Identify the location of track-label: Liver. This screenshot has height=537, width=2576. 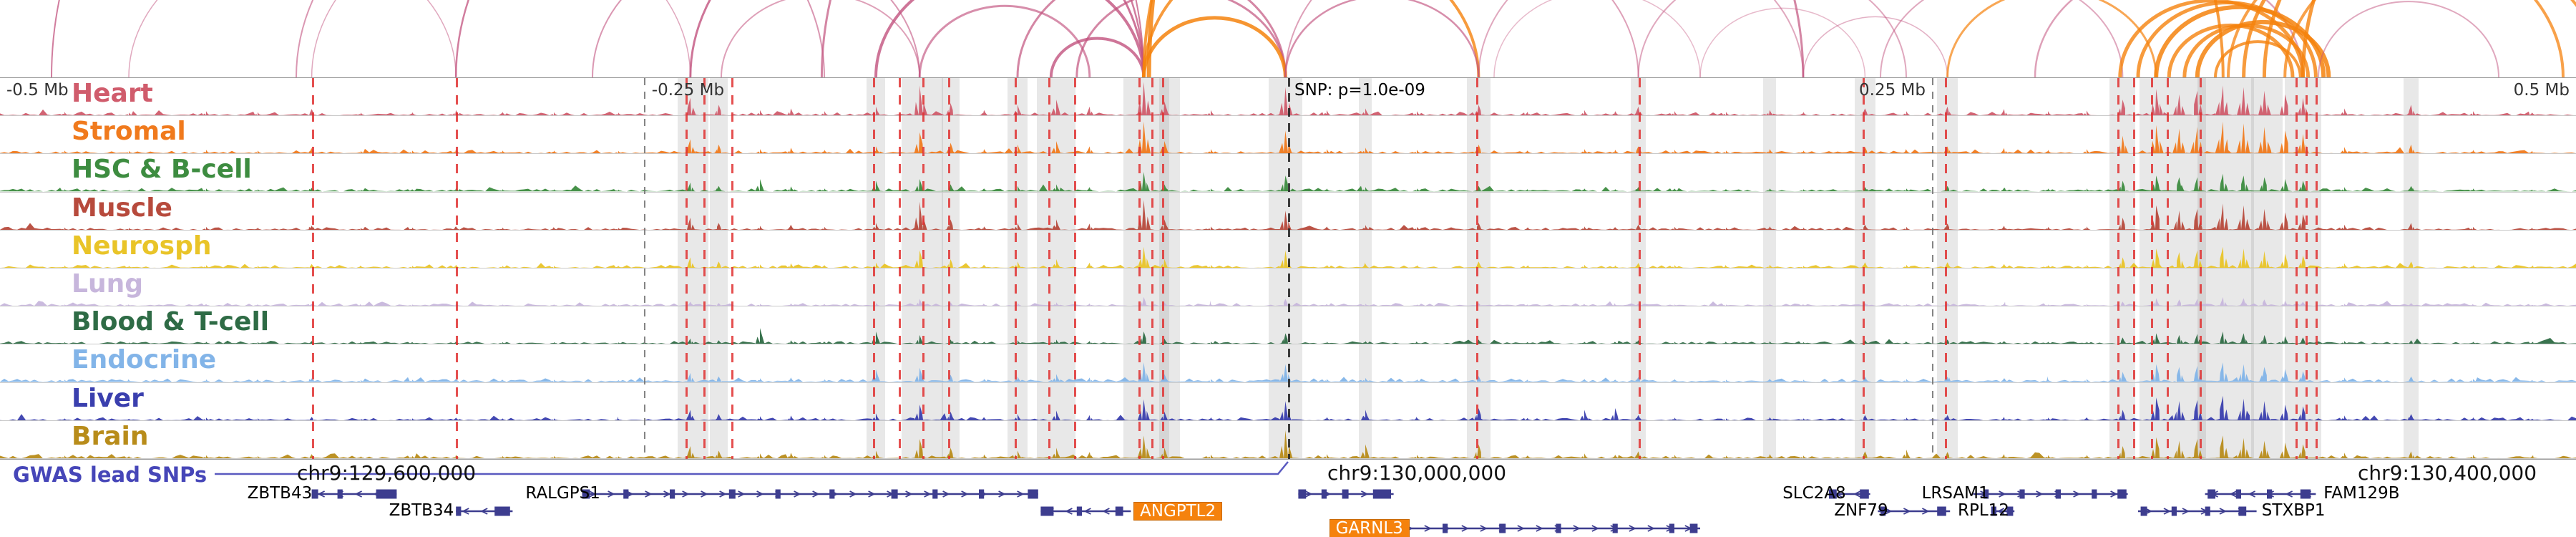
(108, 398).